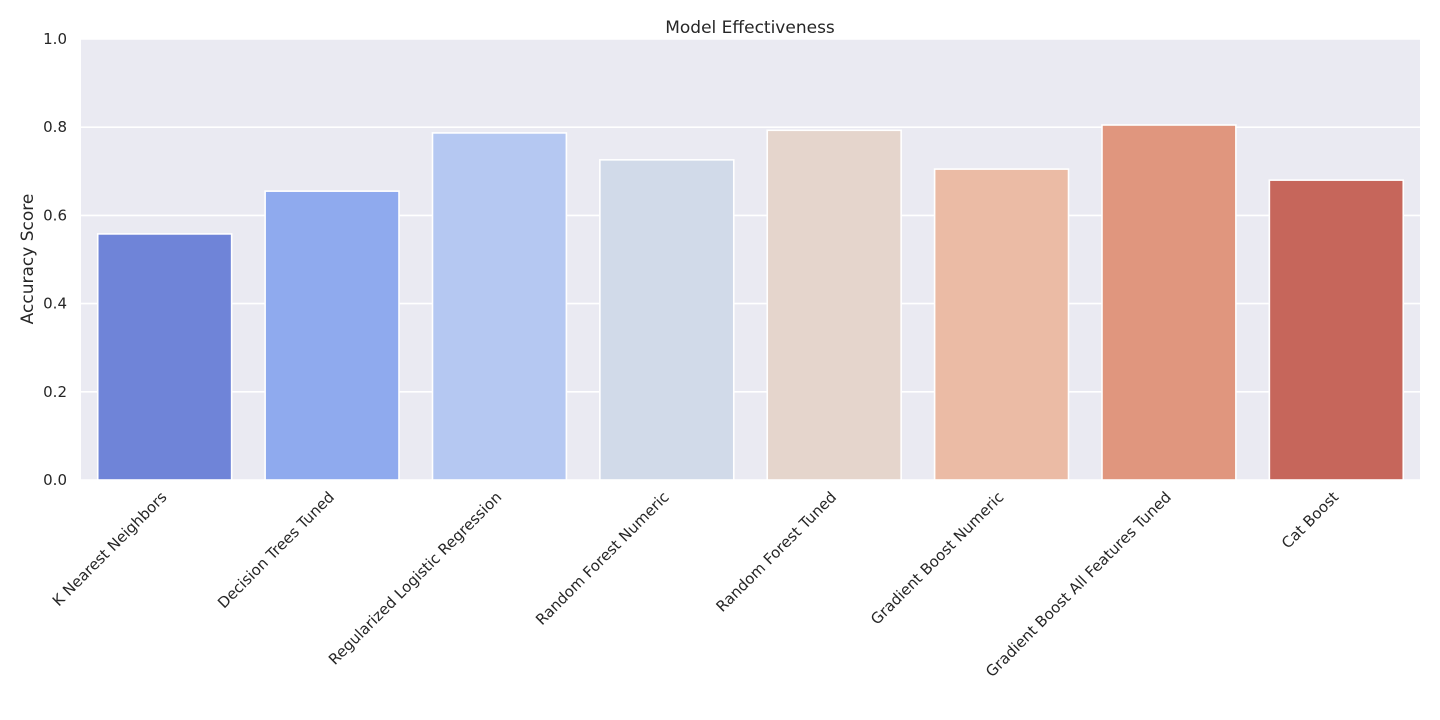  I want to click on y-tick-label: 1.0, so click(55, 39).